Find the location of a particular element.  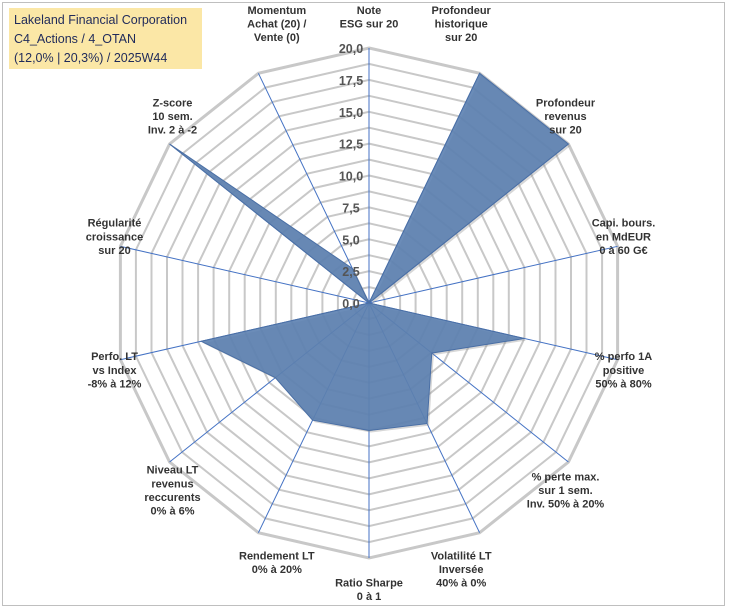

axis-label: Régularité croissance sur 20 is located at coordinates (114, 237).